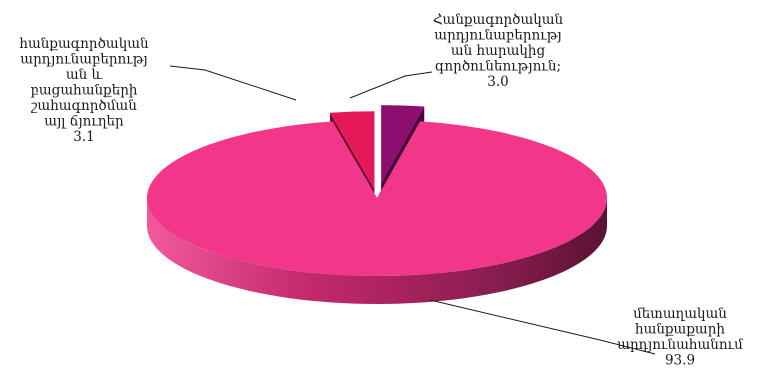 The width and height of the screenshot is (763, 379). Describe the element at coordinates (680, 337) in the screenshot. I see `slice-label-metal-ore-mining: մետաղական հանքաքարի արդյունահանում 93.9` at that location.